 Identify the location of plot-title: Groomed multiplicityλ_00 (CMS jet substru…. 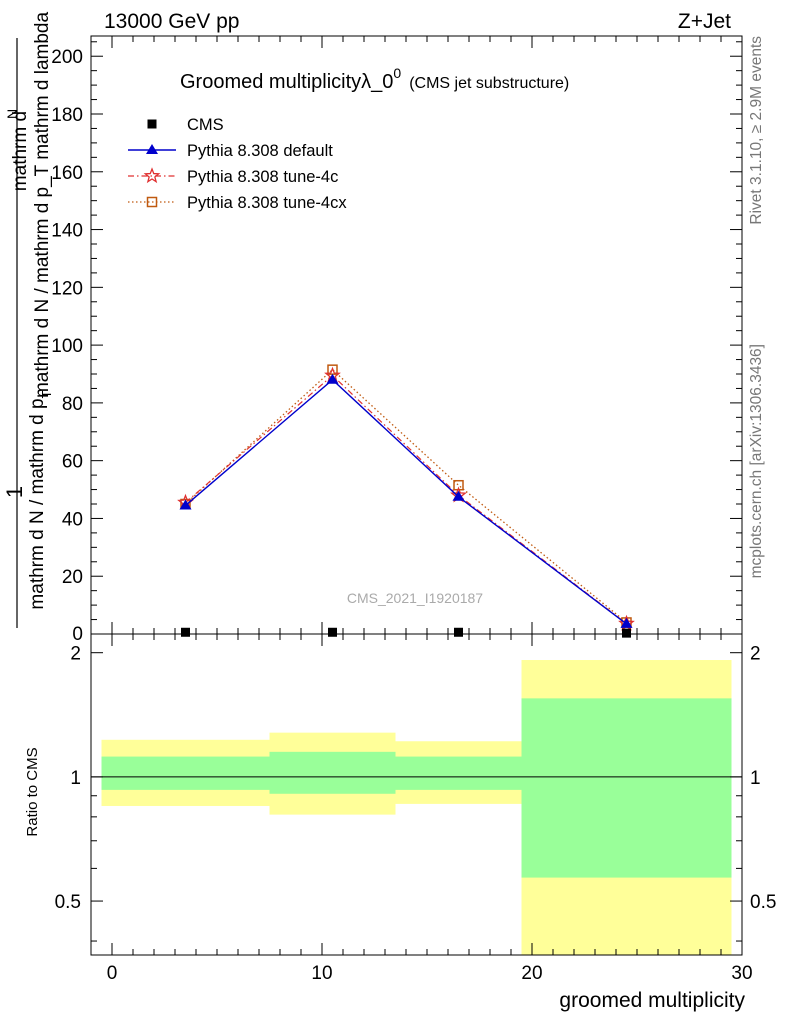
(374, 79).